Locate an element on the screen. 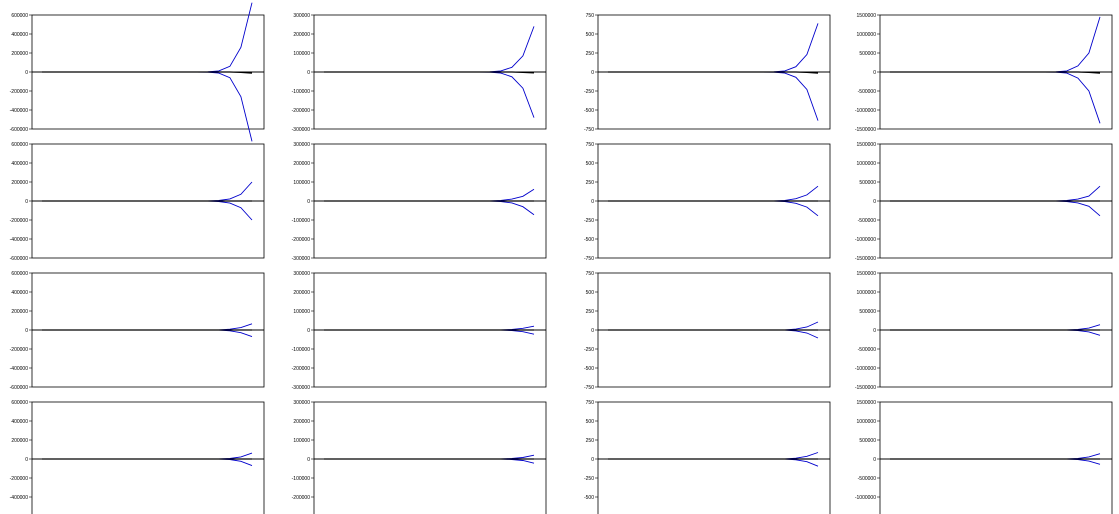  y-tick-label: -600000 is located at coordinates (19, 130).